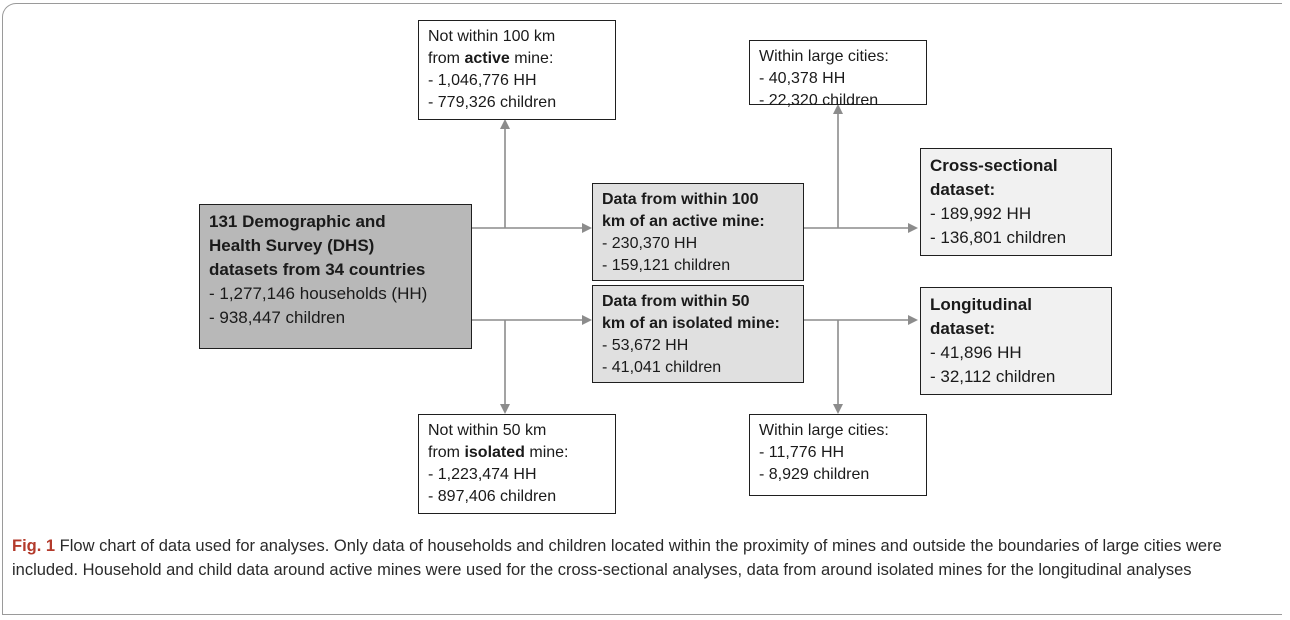 The image size is (1290, 620). Describe the element at coordinates (998, 237) in the screenshot. I see `cross-sectional-children: - 136,801 children` at that location.